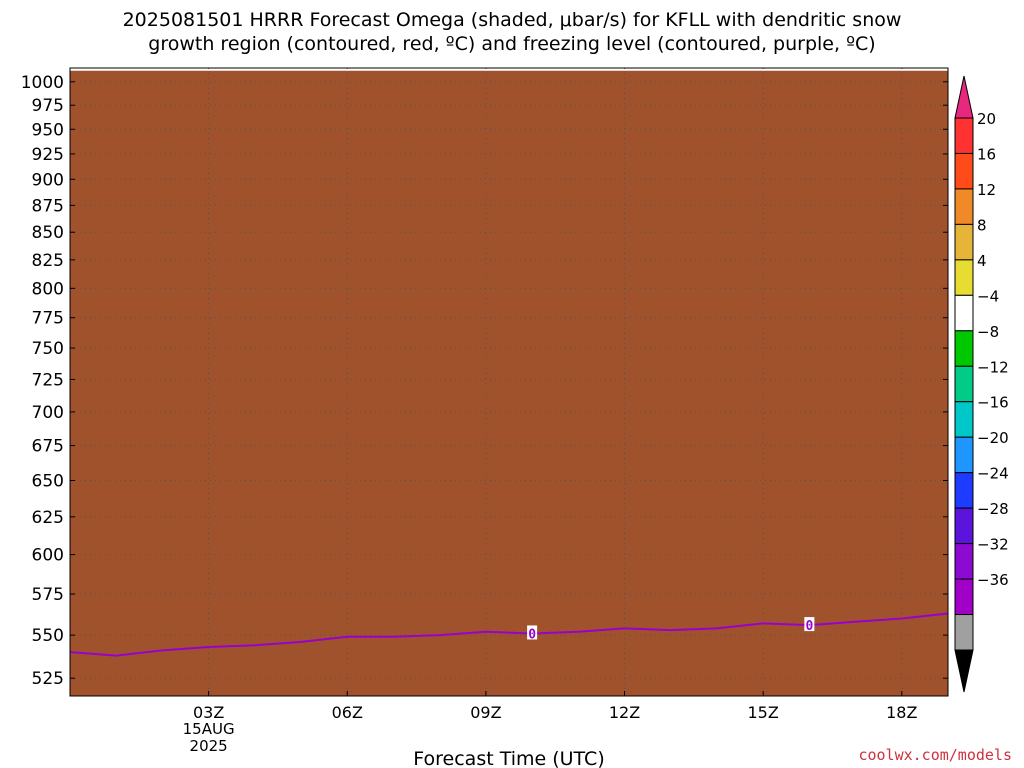  Describe the element at coordinates (993, 545) in the screenshot. I see `colorbar-label: −32` at that location.